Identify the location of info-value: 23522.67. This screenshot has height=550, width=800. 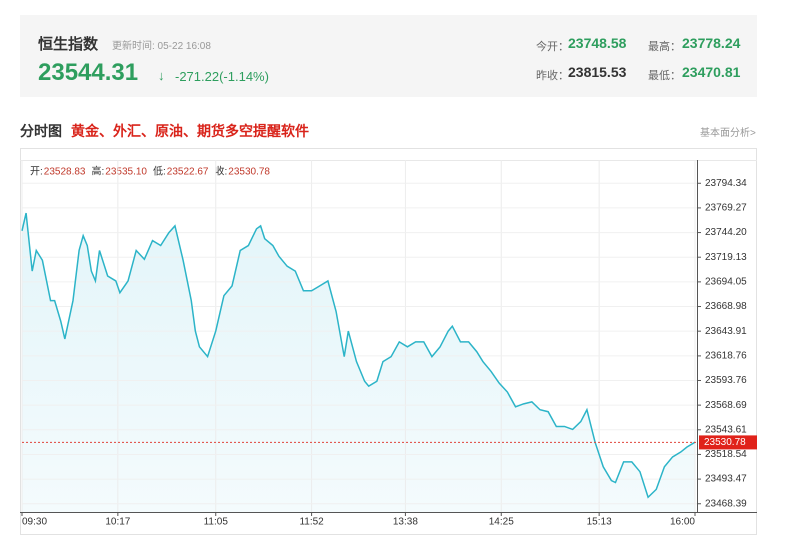
(188, 172).